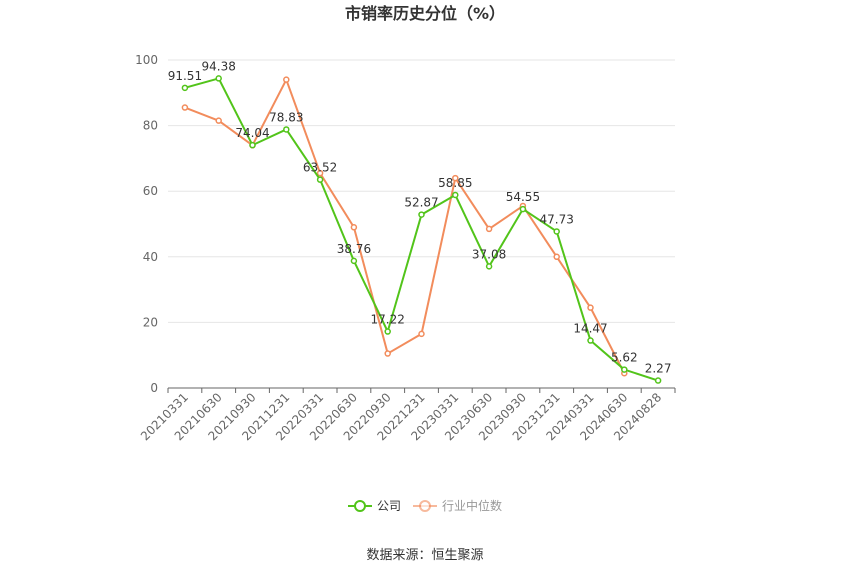  I want to click on data-label: 78.83, so click(286, 117).